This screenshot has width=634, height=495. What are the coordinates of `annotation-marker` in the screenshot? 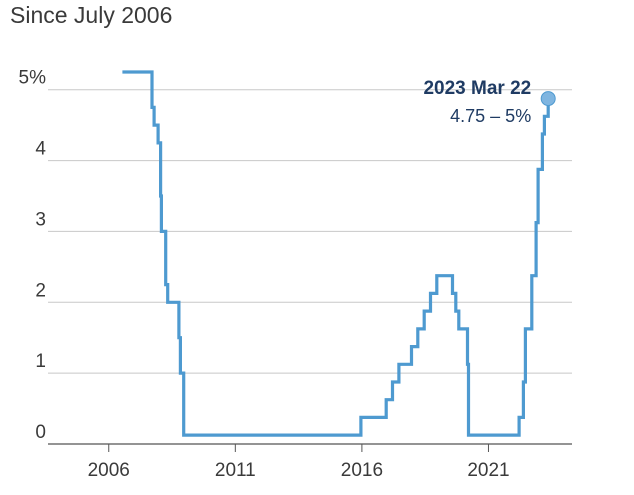 It's located at (548, 99).